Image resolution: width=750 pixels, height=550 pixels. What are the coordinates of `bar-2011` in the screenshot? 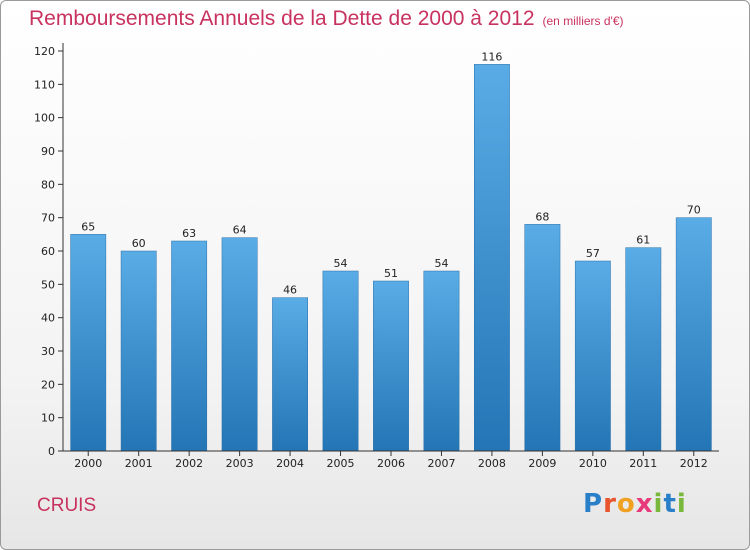 It's located at (643, 349).